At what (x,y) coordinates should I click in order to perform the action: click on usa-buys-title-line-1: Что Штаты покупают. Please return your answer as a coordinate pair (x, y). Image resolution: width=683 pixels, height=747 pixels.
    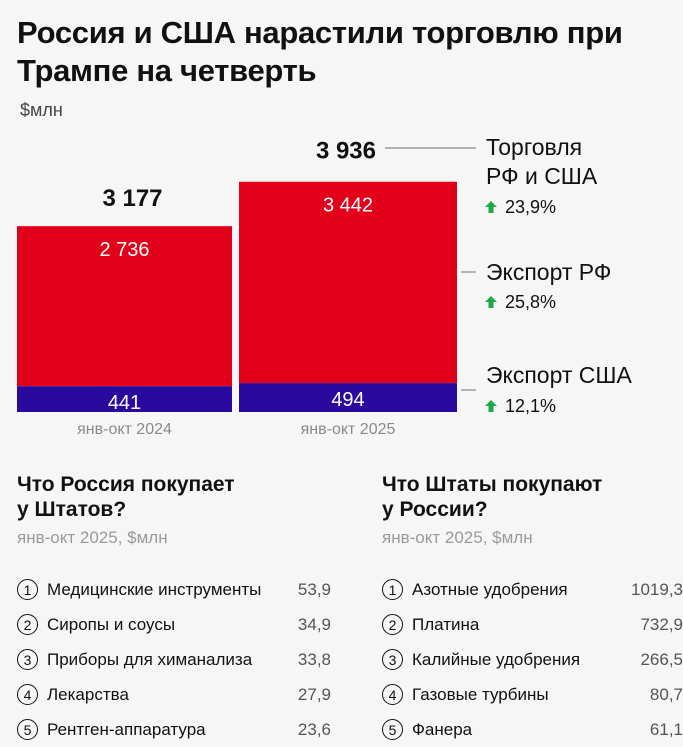
    Looking at the image, I should click on (492, 484).